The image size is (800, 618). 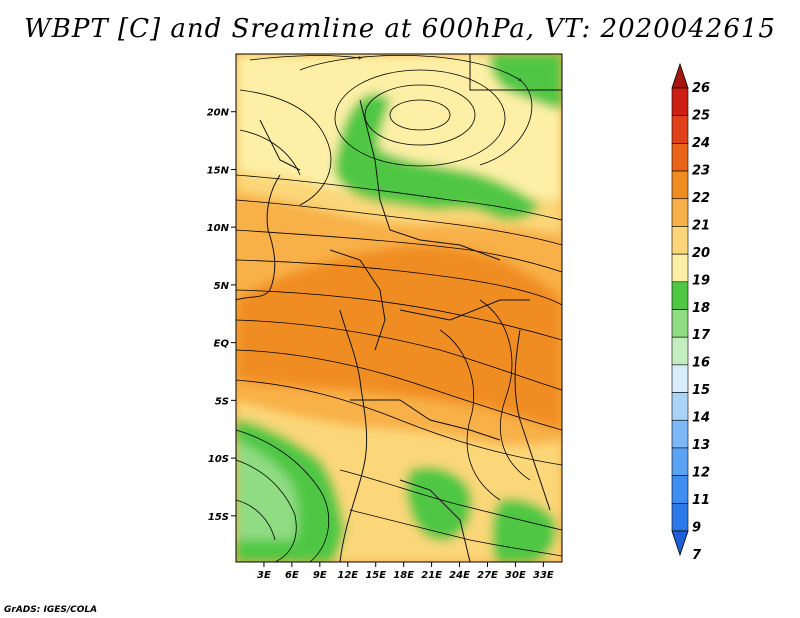 What do you see at coordinates (464, 310) in the screenshot?
I see `border-equatorial` at bounding box center [464, 310].